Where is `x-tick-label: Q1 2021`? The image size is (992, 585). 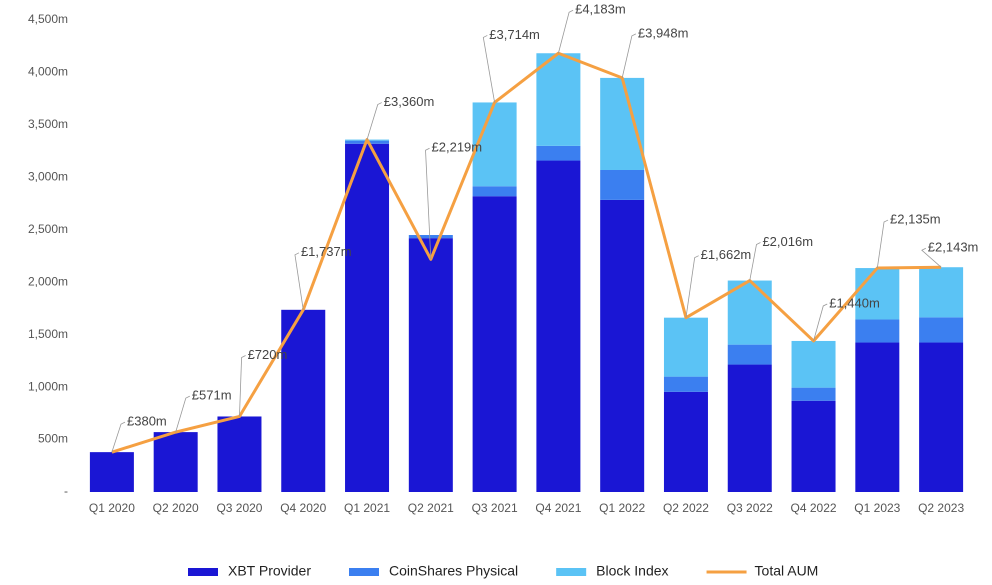
x-tick-label: Q1 2021 is located at coordinates (367, 508).